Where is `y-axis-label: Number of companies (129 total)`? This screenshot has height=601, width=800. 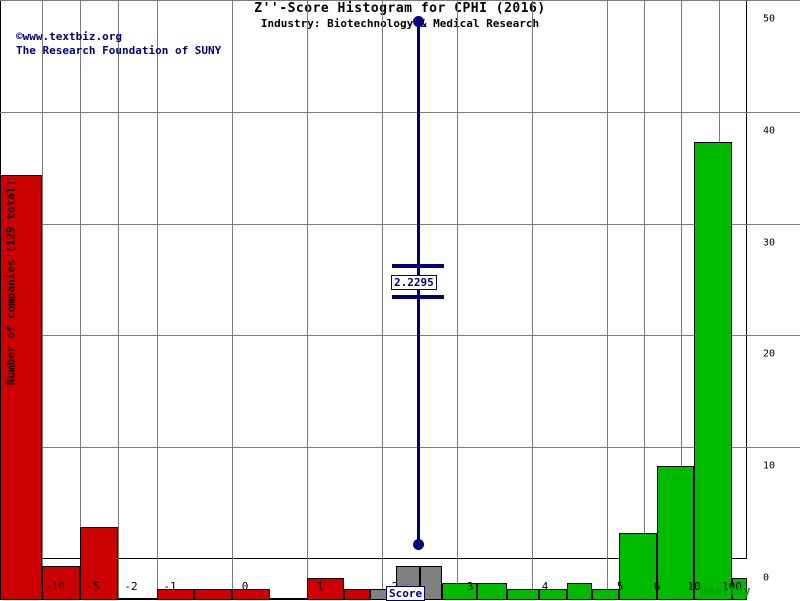 y-axis-label: Number of companies (129 total) is located at coordinates (11, 282).